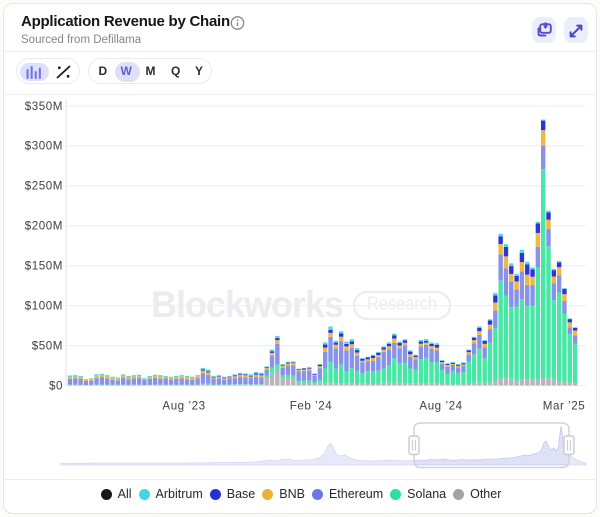  What do you see at coordinates (440, 406) in the screenshot?
I see `svg-text: Aug ’24` at bounding box center [440, 406].